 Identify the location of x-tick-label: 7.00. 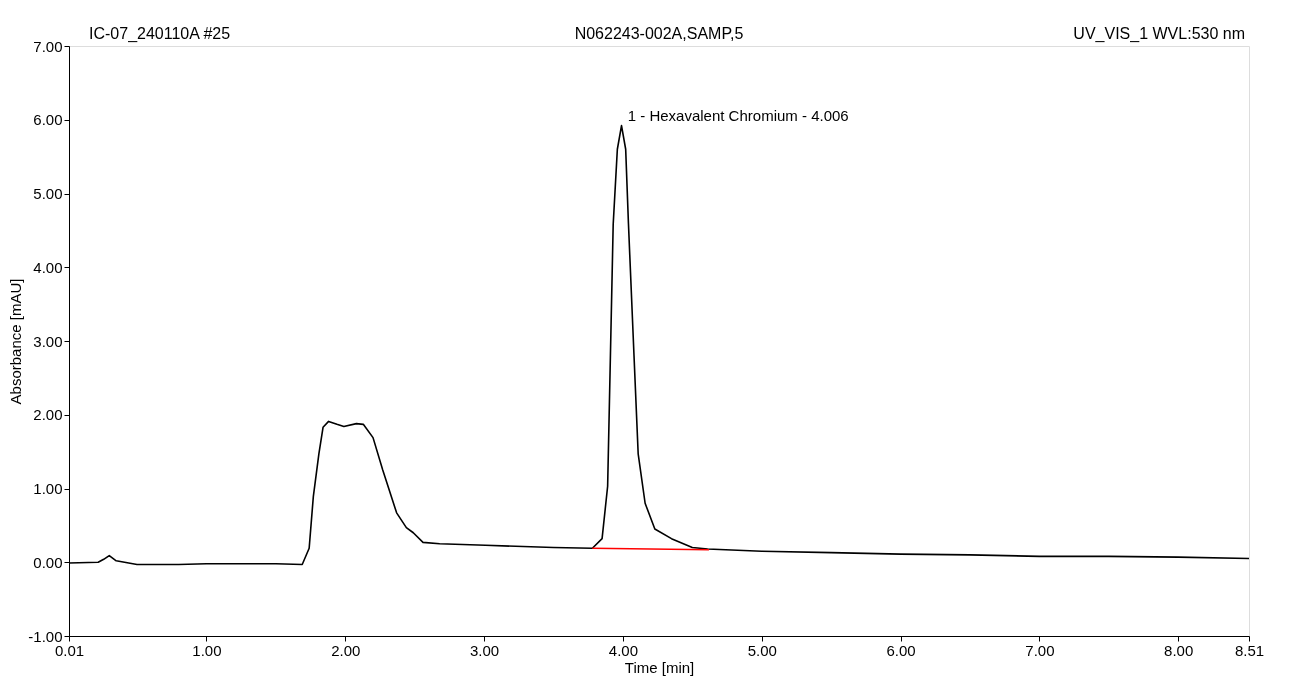
(1040, 650).